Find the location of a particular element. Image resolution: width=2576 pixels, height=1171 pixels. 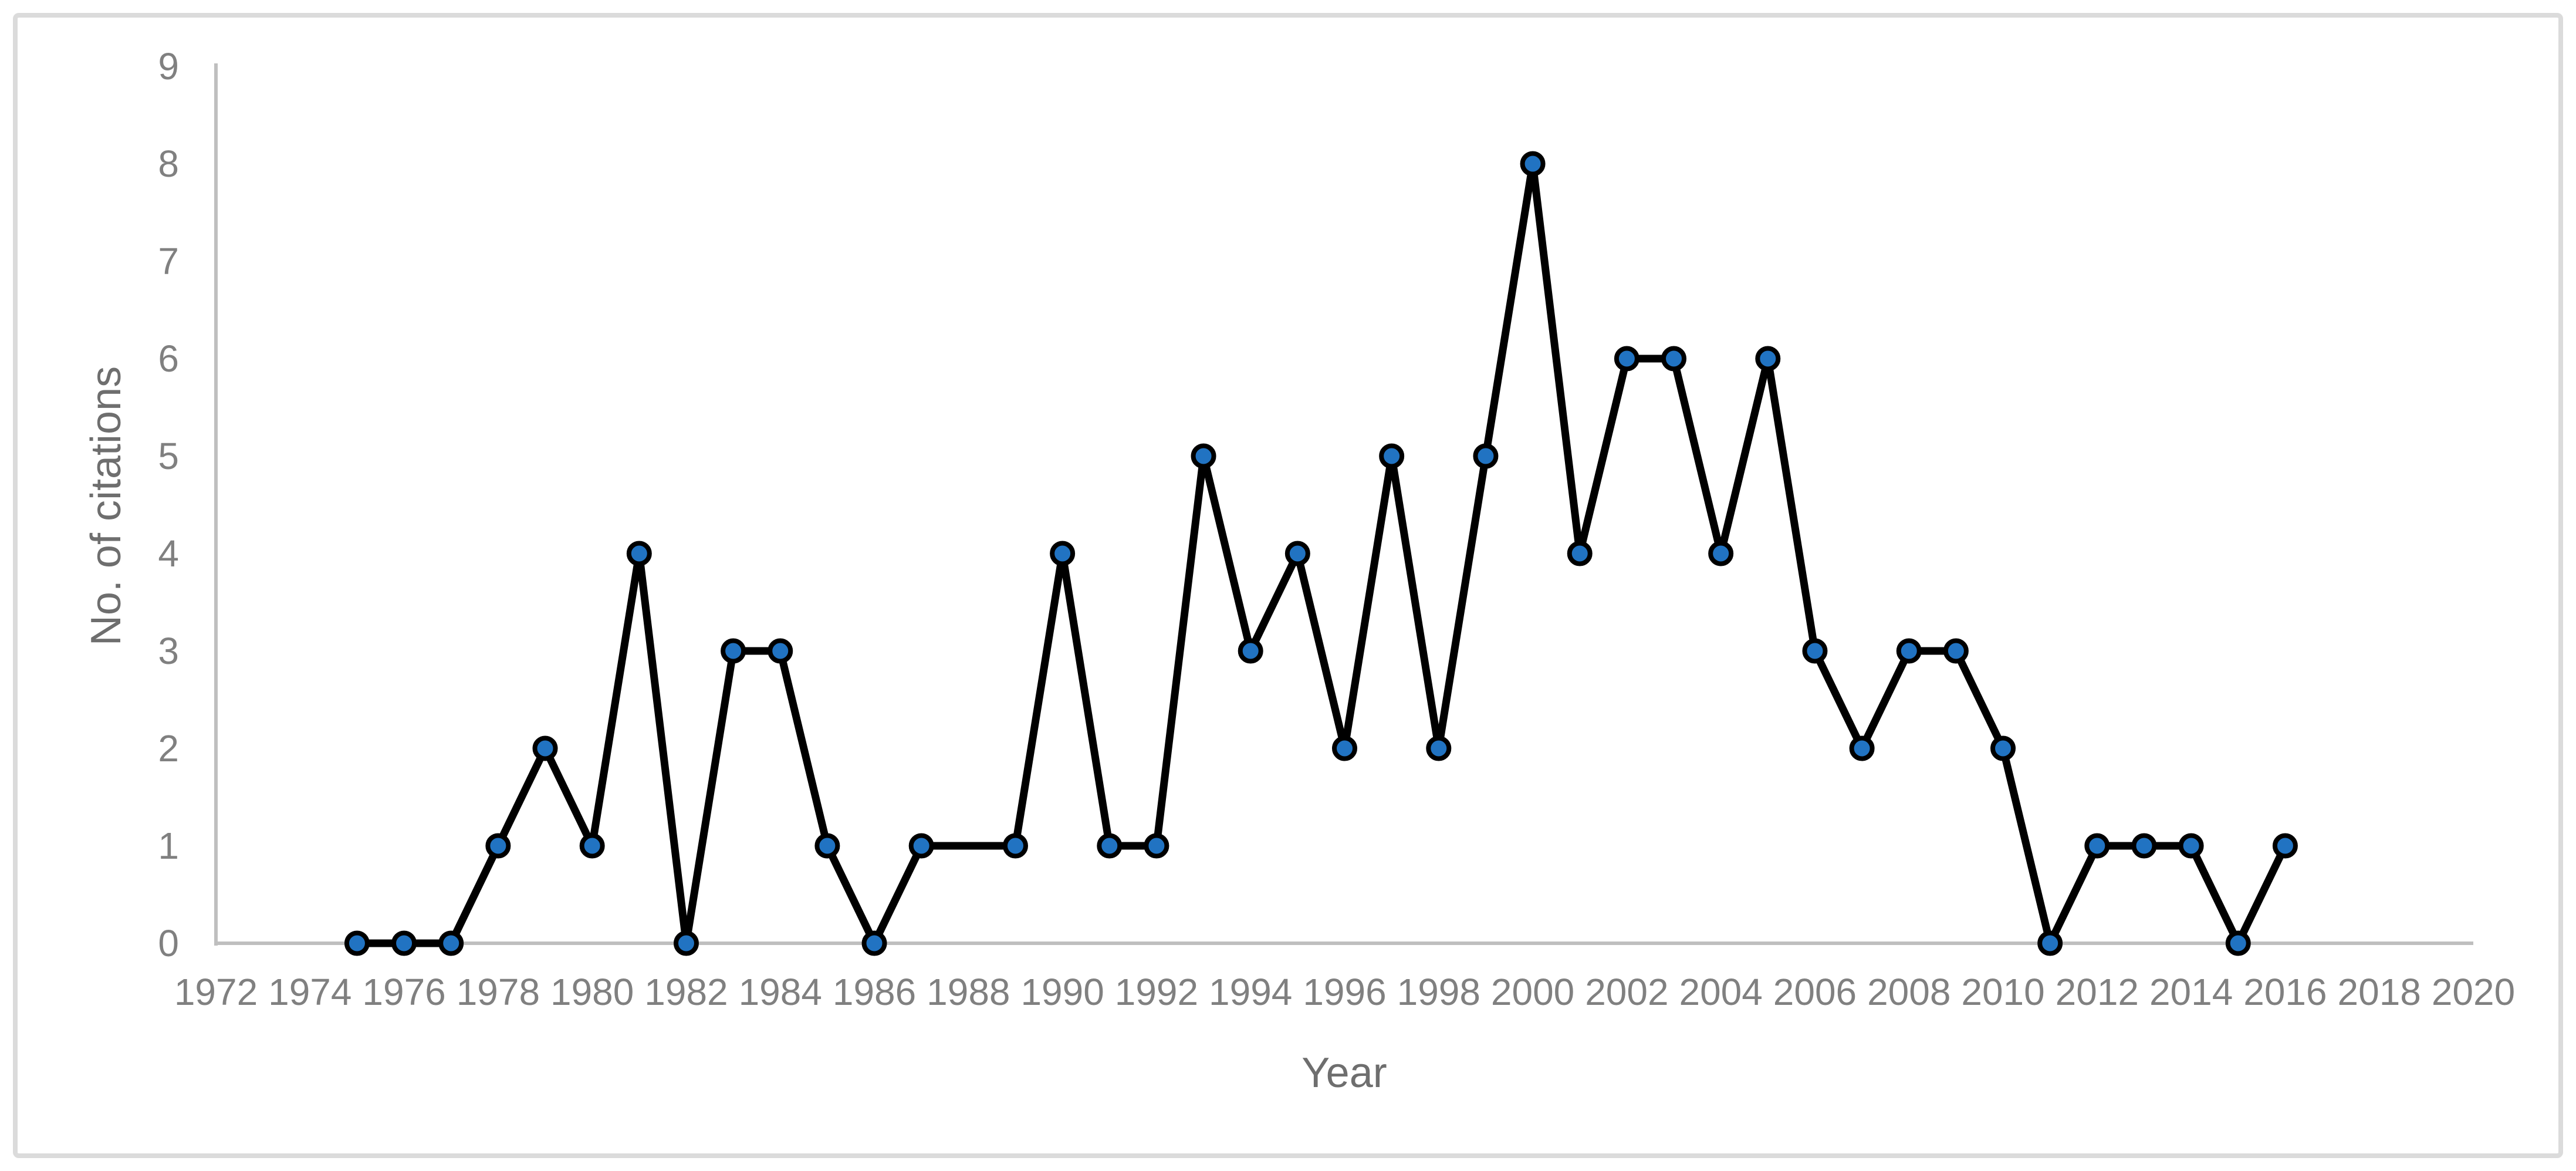

y-tick-label: 4 is located at coordinates (168, 553).